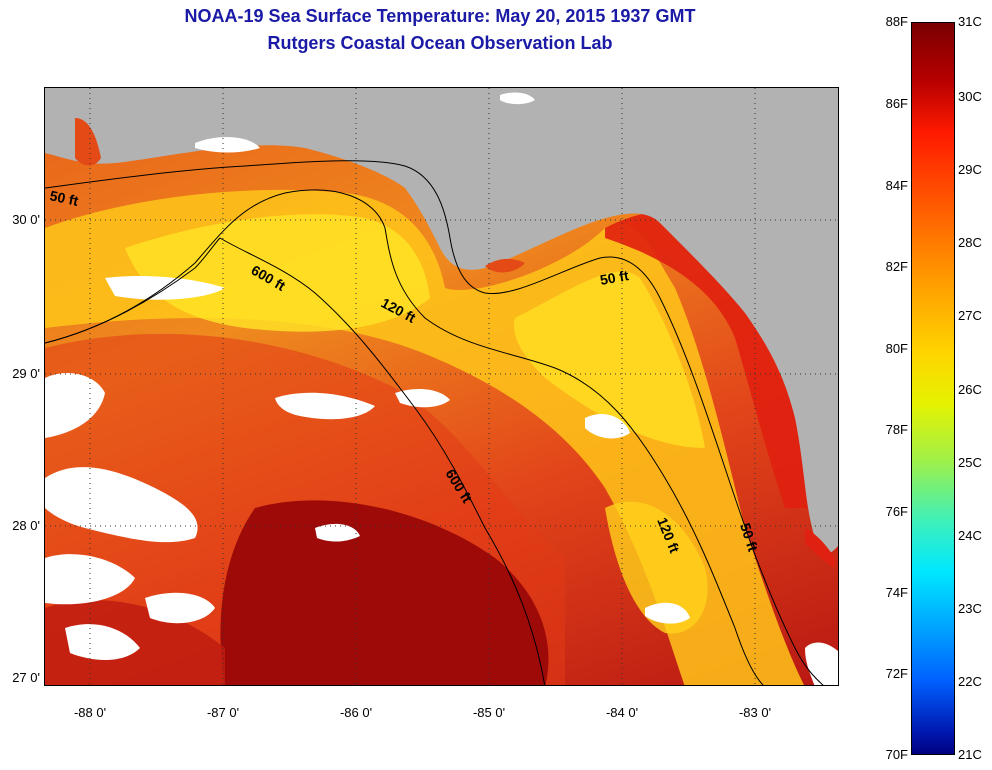 This screenshot has height=770, width=992. I want to click on lat-label-27: 27 0', so click(26, 677).